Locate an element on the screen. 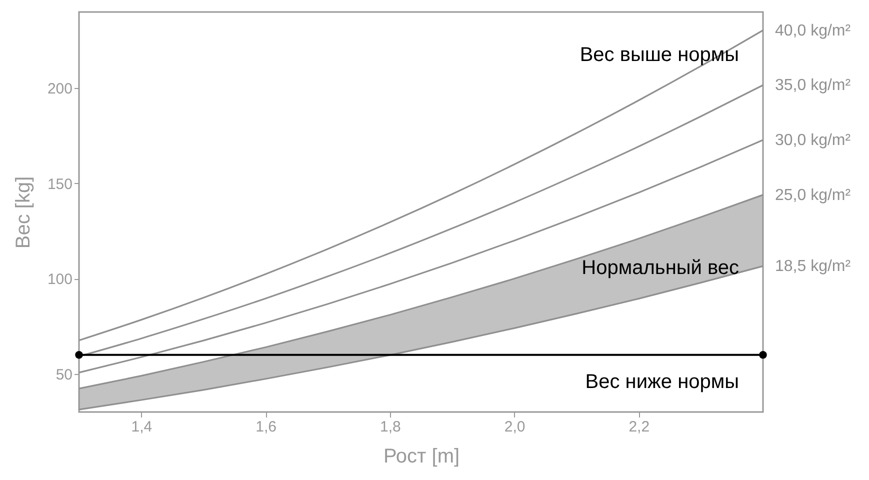 This screenshot has width=869, height=480. x-tick-label: 1,8 is located at coordinates (390, 427).